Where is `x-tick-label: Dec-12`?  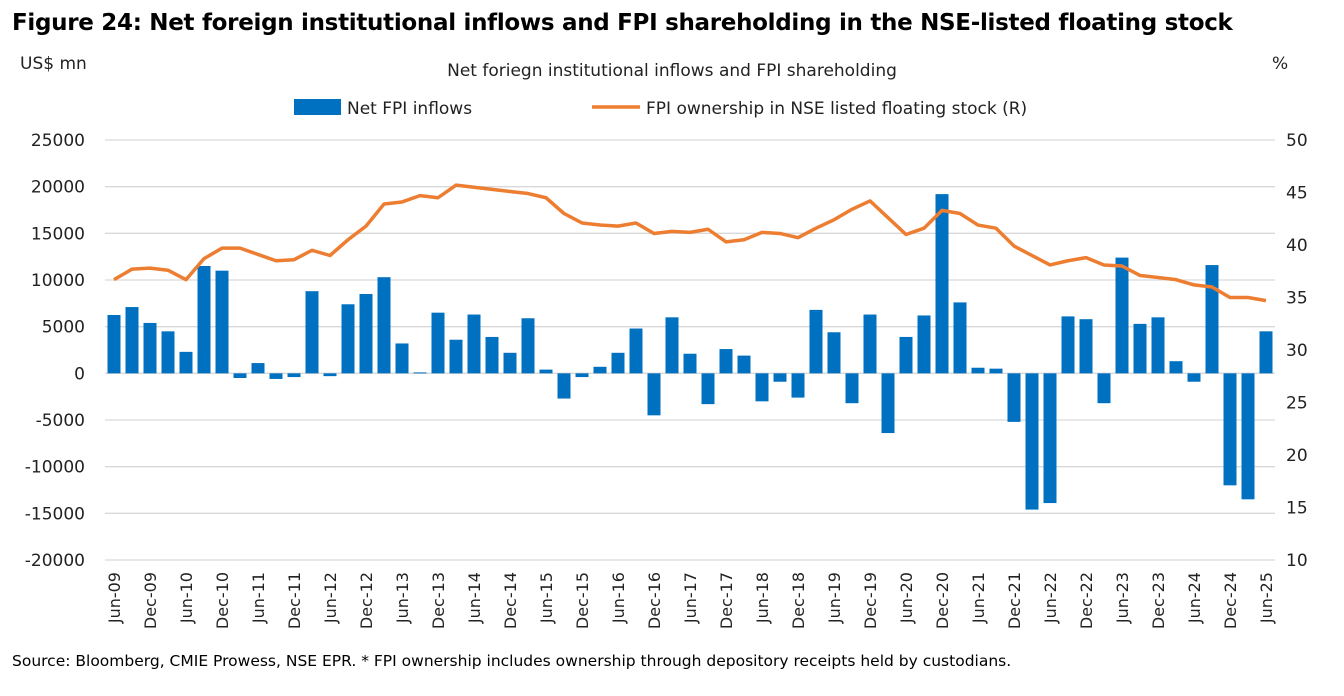
x-tick-label: Dec-12 is located at coordinates (366, 600).